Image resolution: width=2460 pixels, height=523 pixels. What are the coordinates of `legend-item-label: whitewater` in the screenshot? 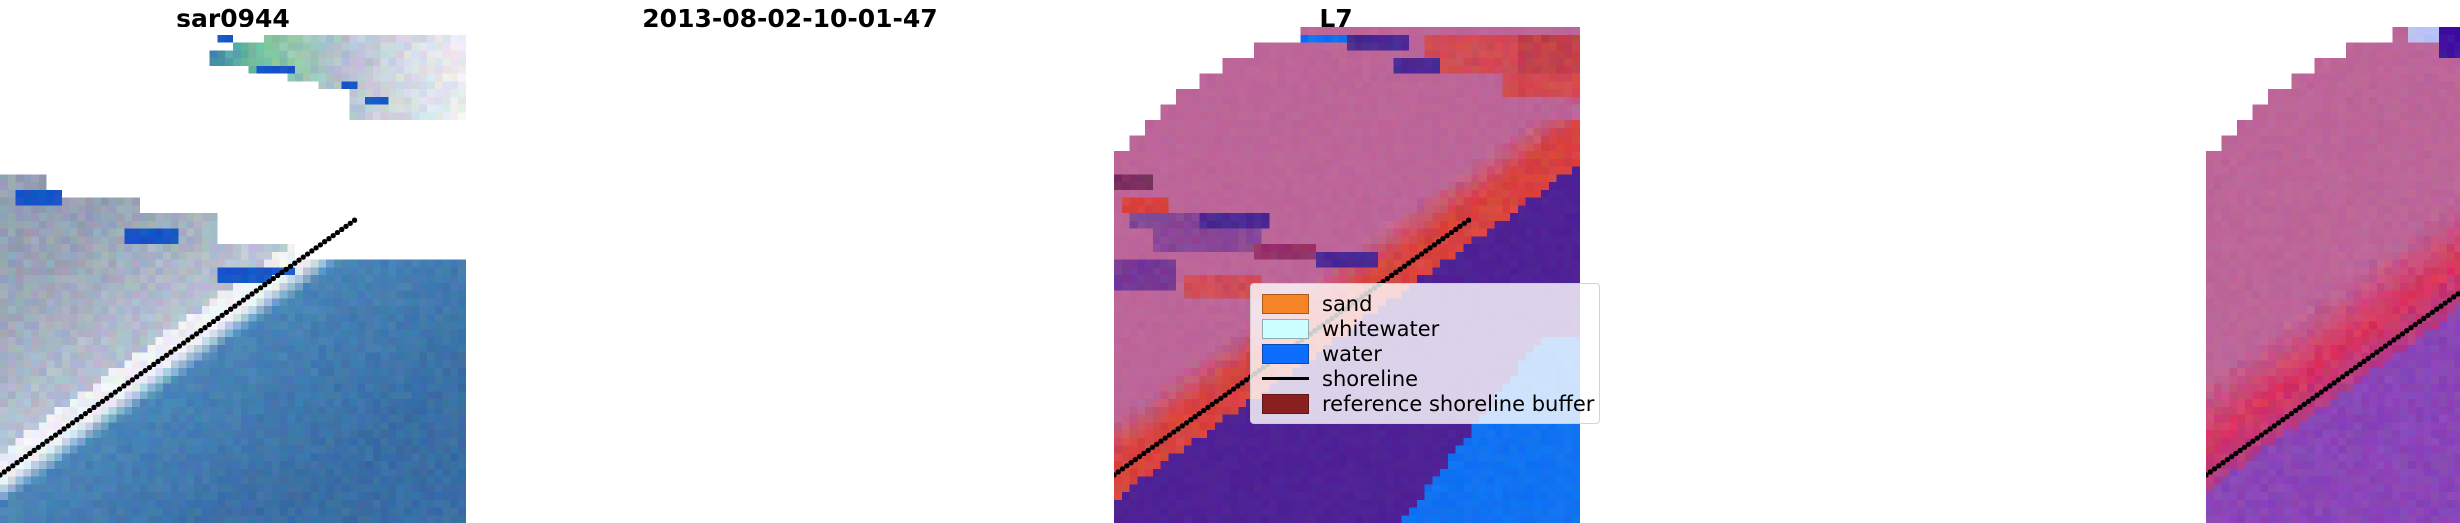 It's located at (1381, 328).